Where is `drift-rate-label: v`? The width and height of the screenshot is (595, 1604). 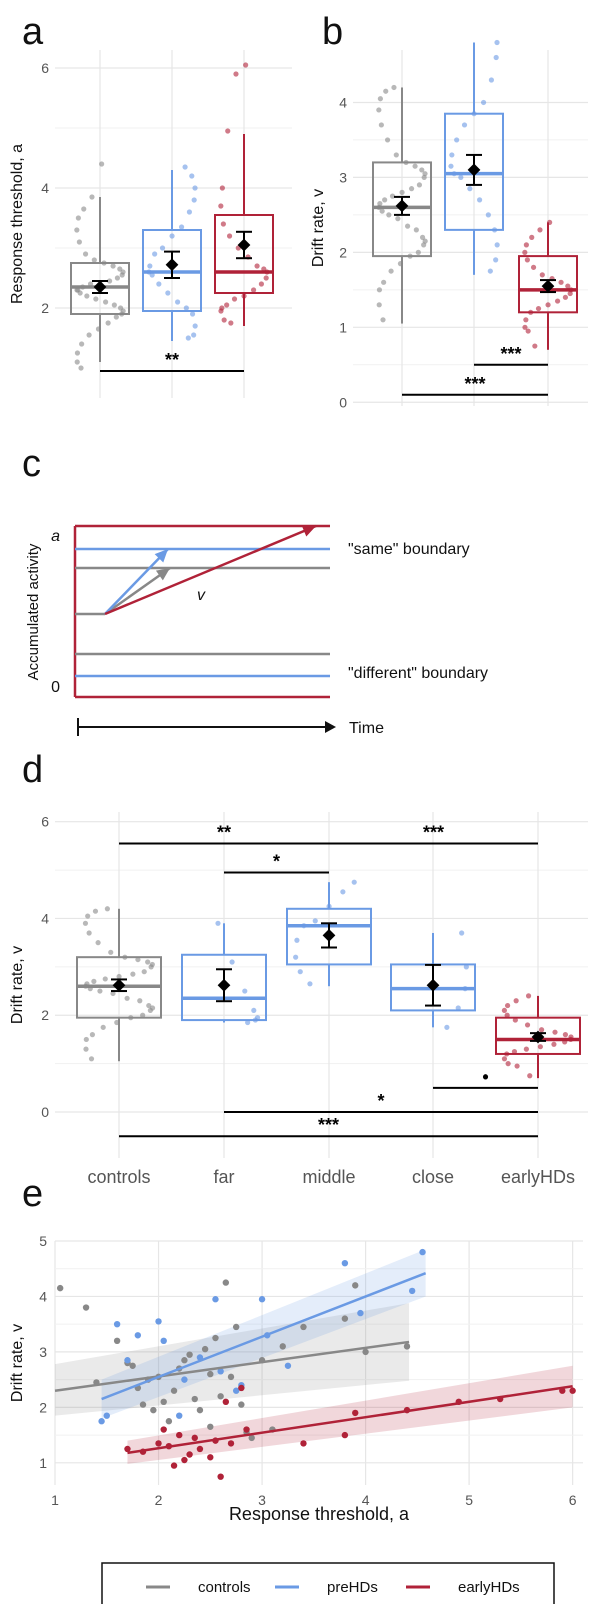 drift-rate-label: v is located at coordinates (201, 595).